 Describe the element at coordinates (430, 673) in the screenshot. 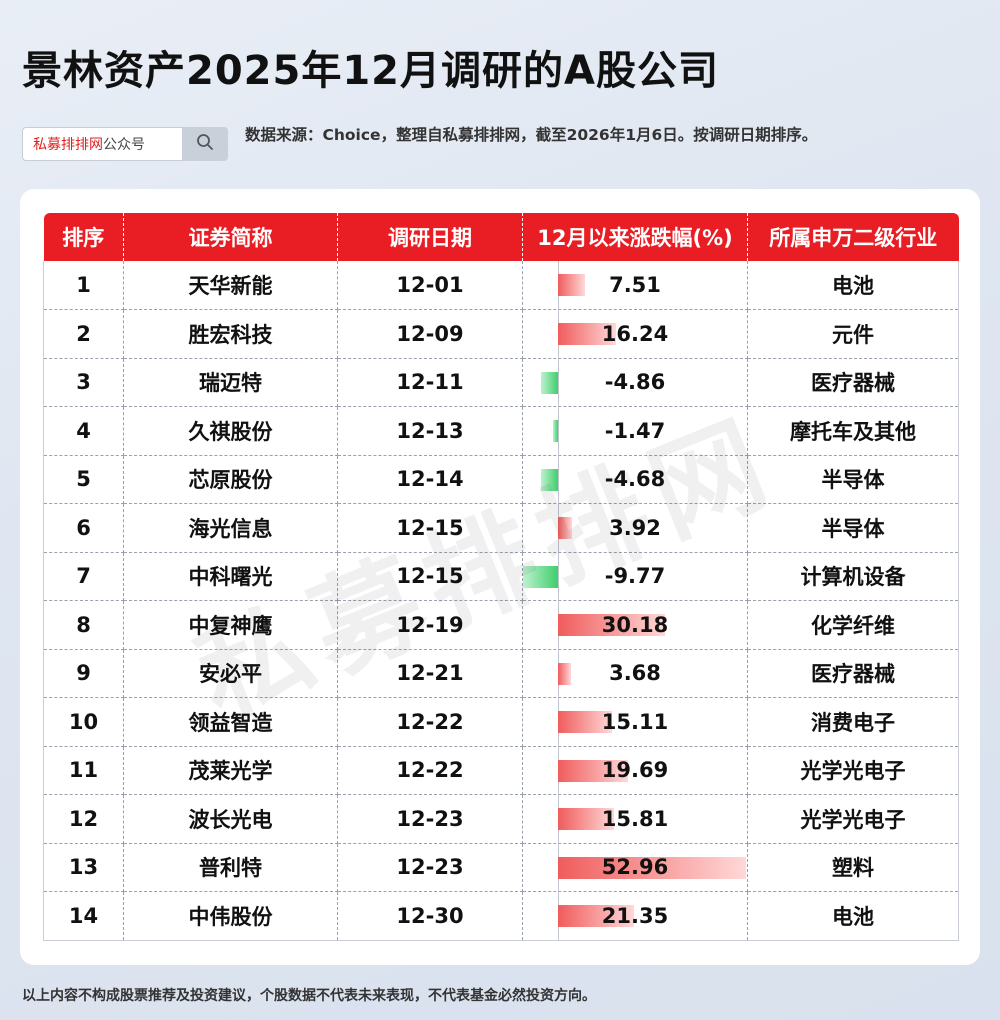

I see `date-cell: 12-21` at that location.